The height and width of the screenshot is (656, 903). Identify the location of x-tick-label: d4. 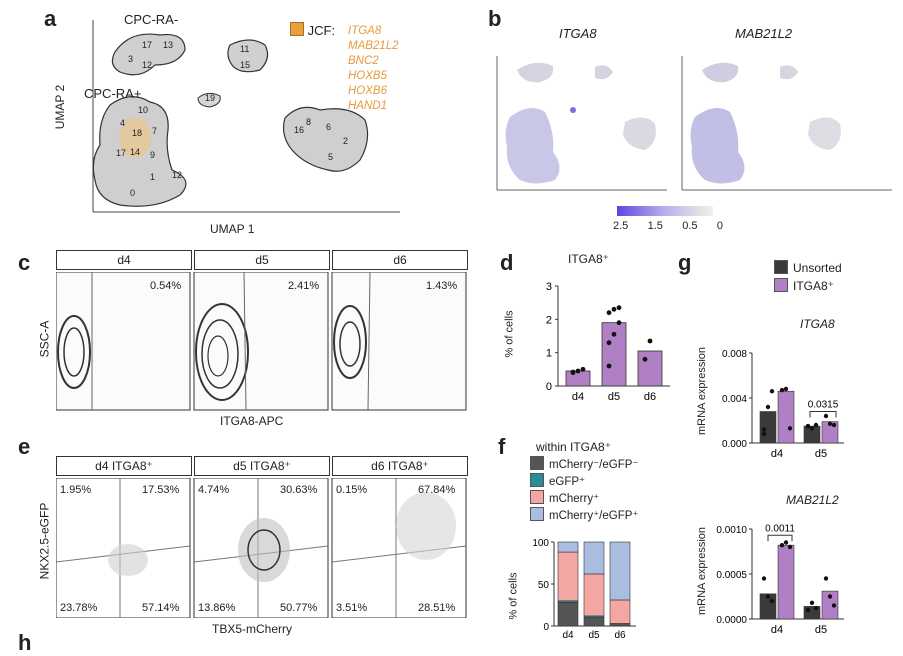
(578, 397).